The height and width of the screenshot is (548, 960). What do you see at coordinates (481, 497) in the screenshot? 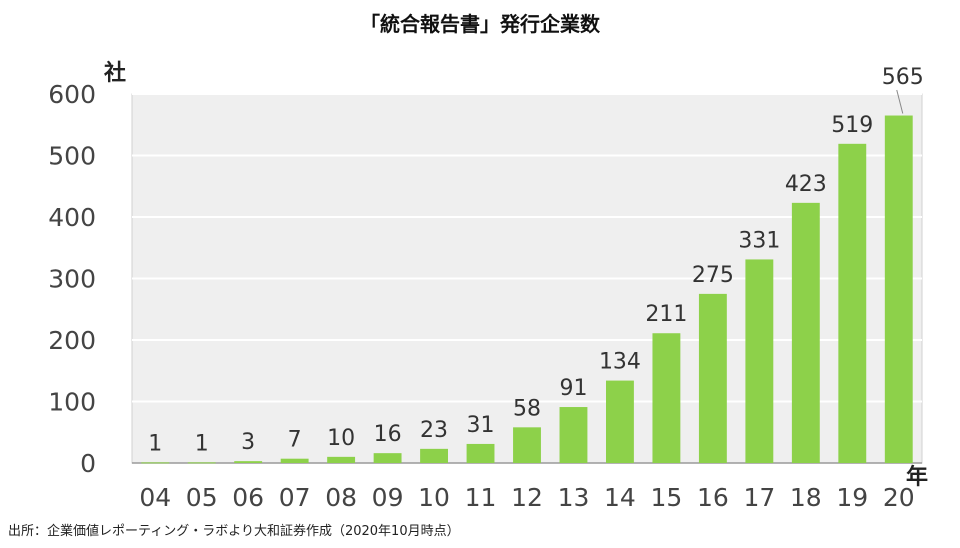
I see `x-tick-label: 11` at bounding box center [481, 497].